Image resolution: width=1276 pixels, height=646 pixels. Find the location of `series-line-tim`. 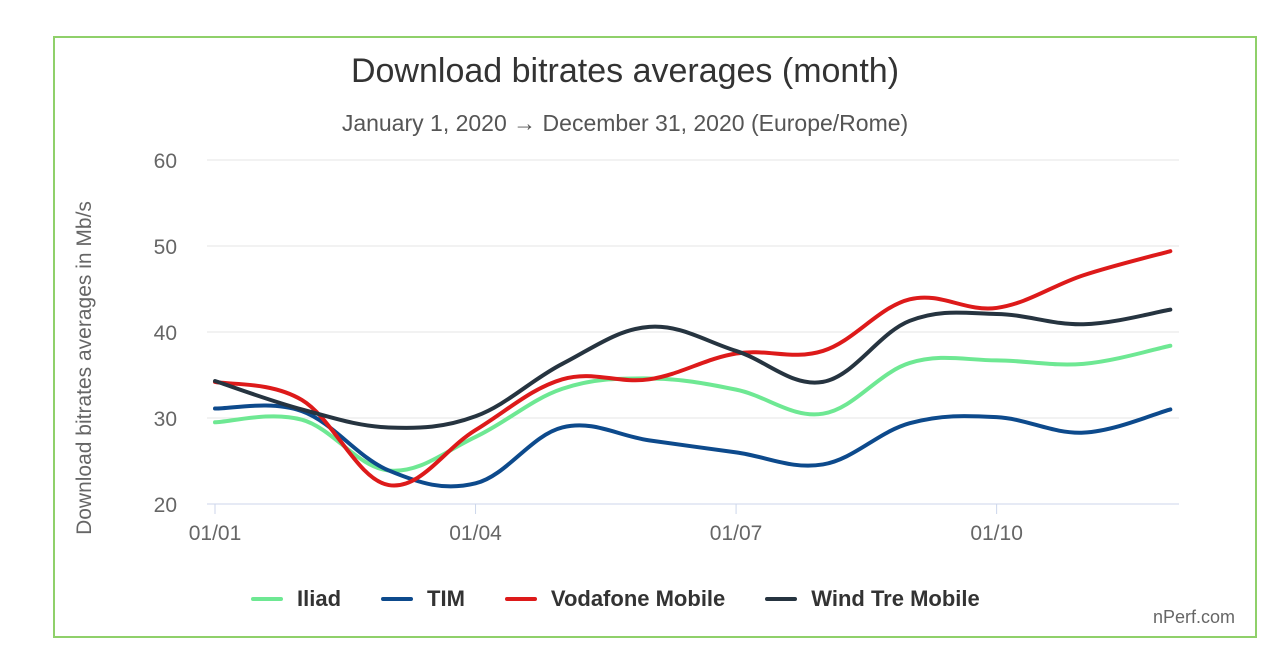

series-line-tim is located at coordinates (693, 446).